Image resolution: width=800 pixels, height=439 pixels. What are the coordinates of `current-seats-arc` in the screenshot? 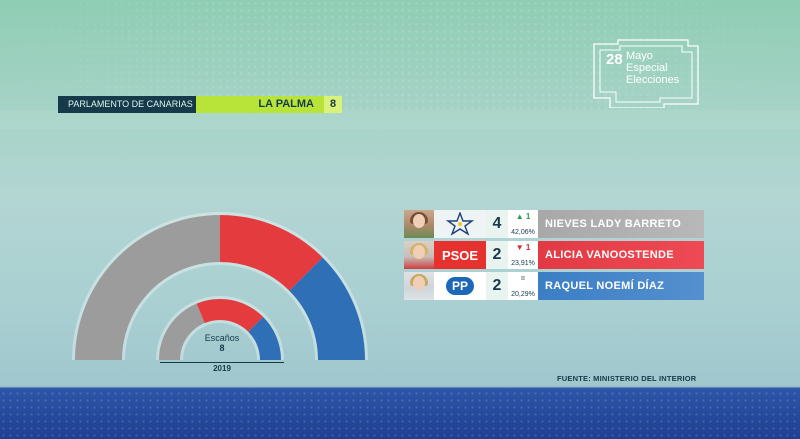 It's located at (220, 286).